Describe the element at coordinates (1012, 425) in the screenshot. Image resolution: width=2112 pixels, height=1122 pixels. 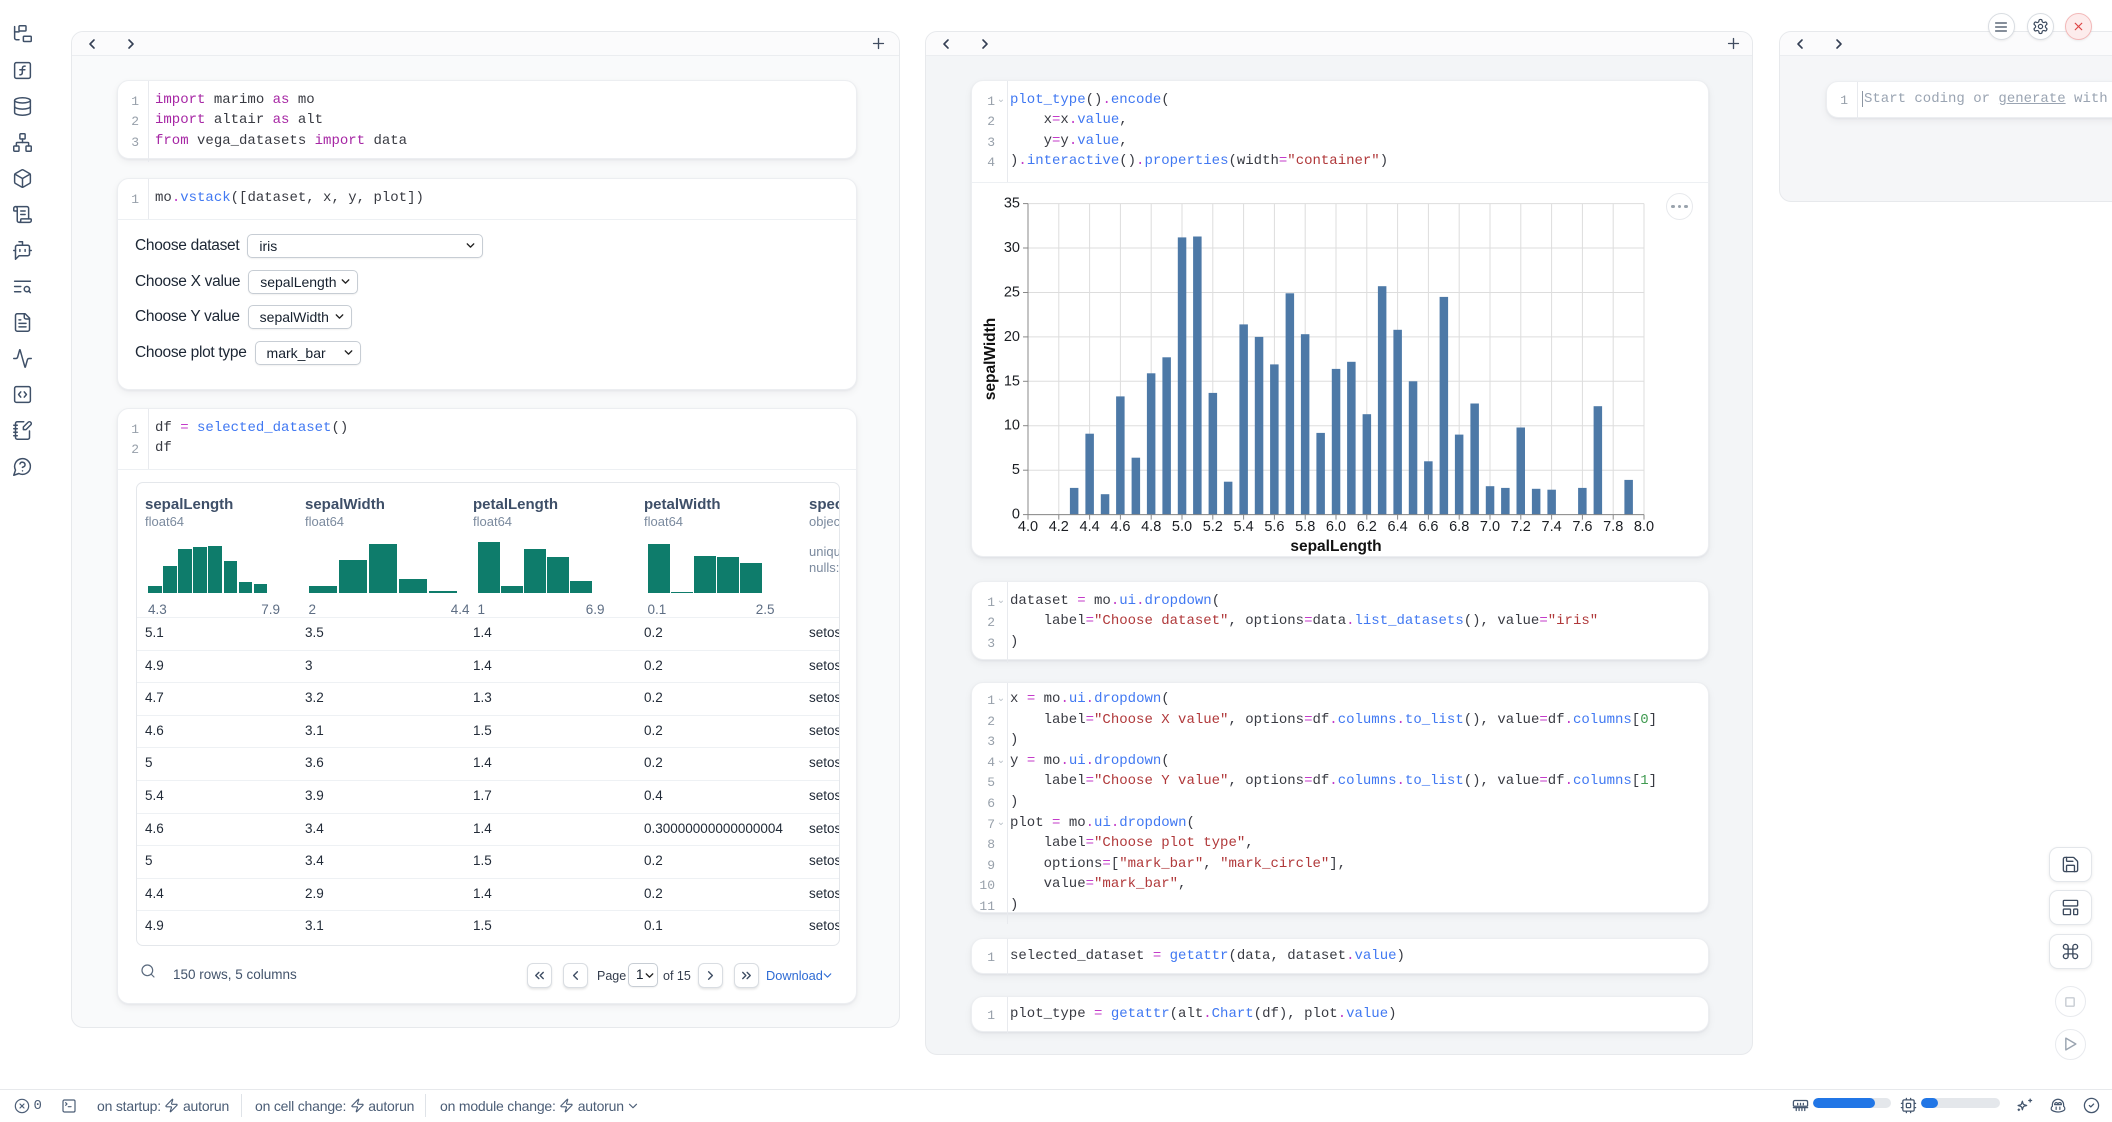
I see `svg-text: 10` at that location.